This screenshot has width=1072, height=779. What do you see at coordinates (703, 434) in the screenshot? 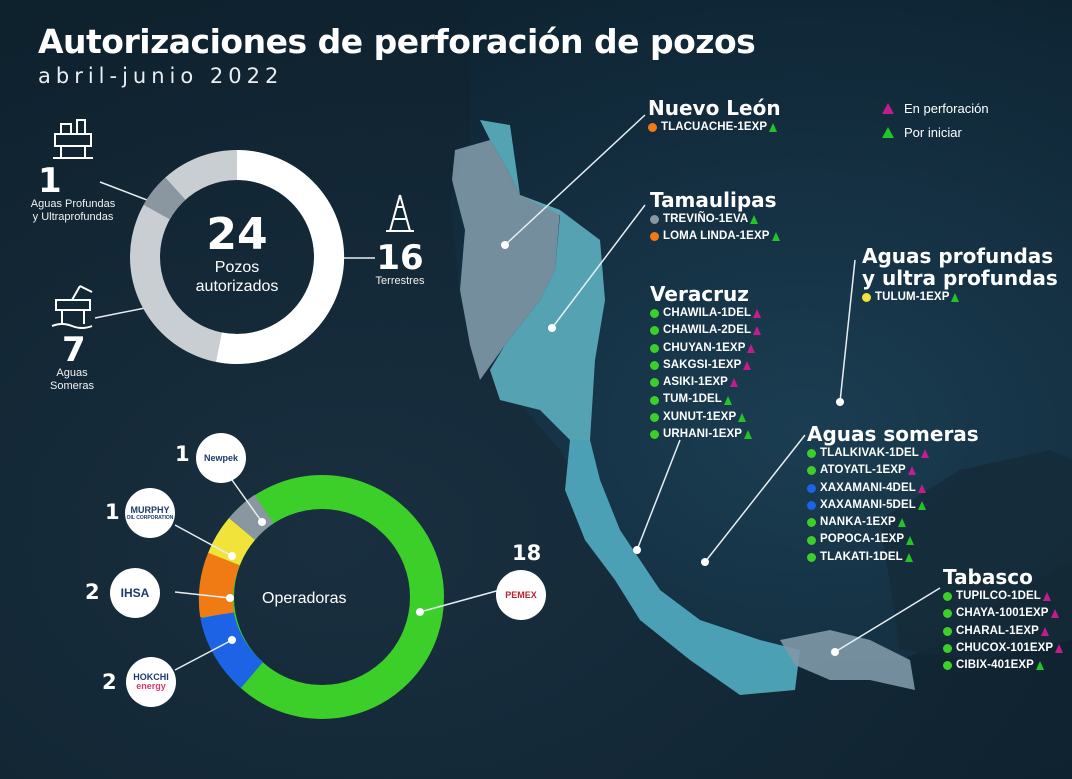
I see `well-name: URHANI-1EXP` at bounding box center [703, 434].